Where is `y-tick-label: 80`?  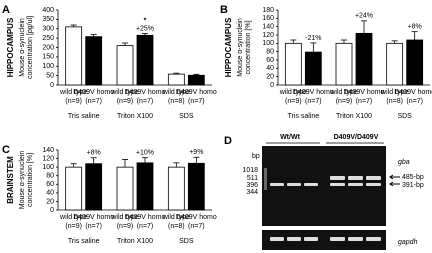 y-tick-label: 80 is located at coordinates (50, 176).